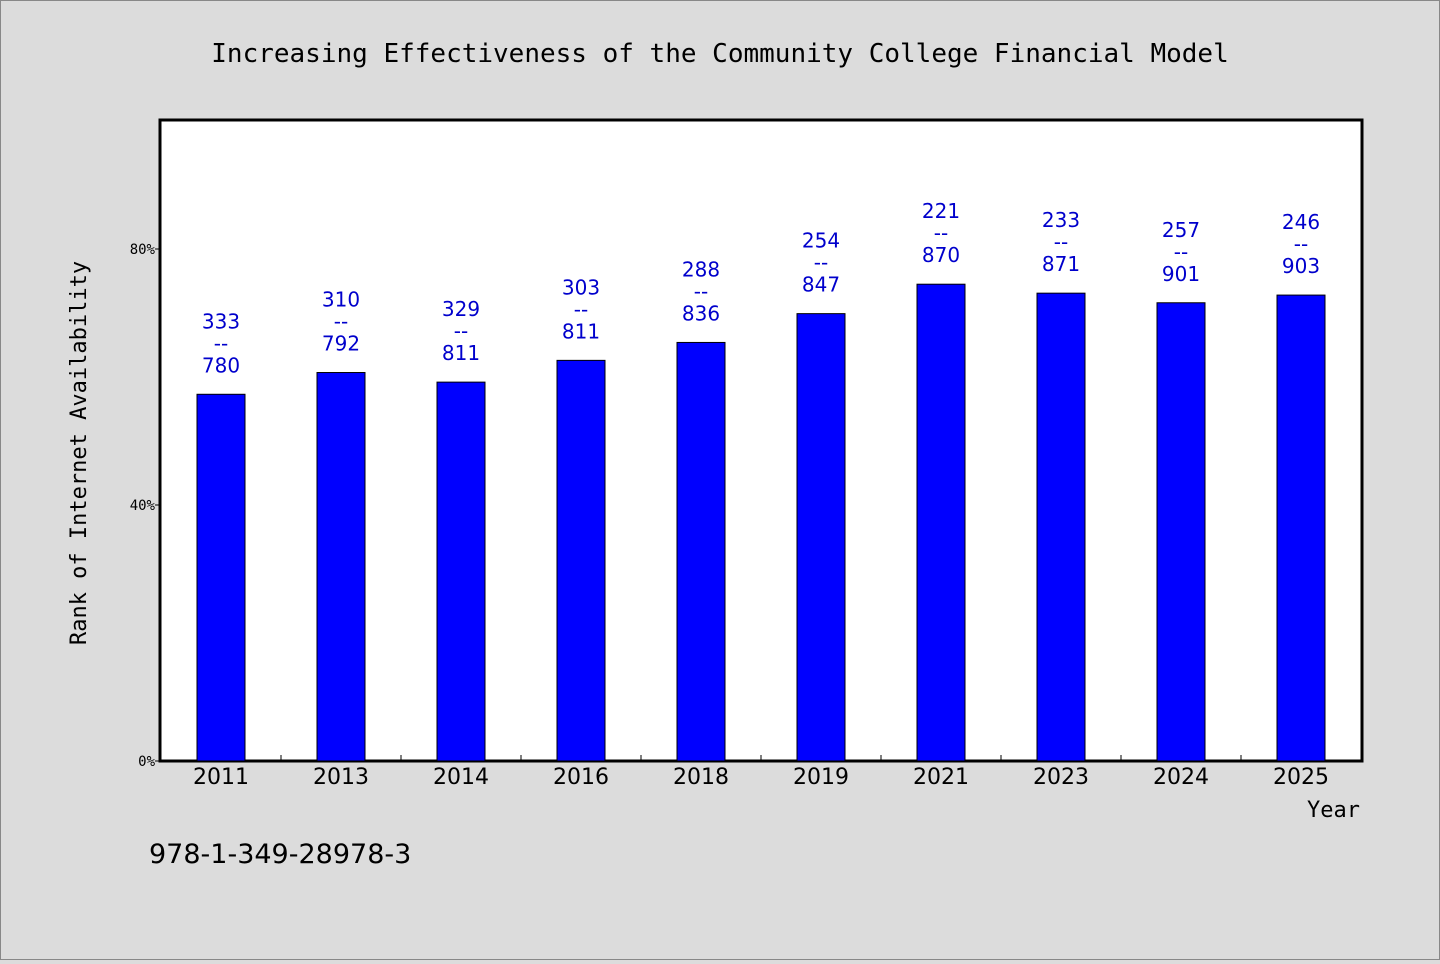 This screenshot has height=964, width=1440. What do you see at coordinates (280, 854) in the screenshot?
I see `isbn-text: 978-1-349-28978-3` at bounding box center [280, 854].